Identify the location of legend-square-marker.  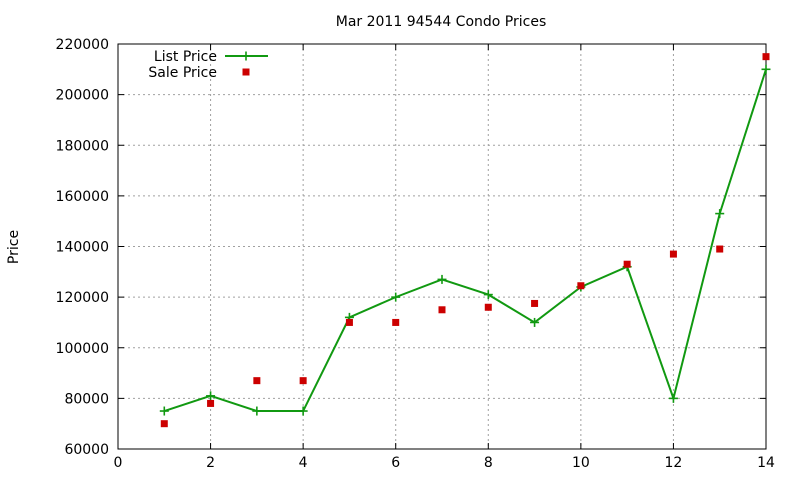
(246, 72).